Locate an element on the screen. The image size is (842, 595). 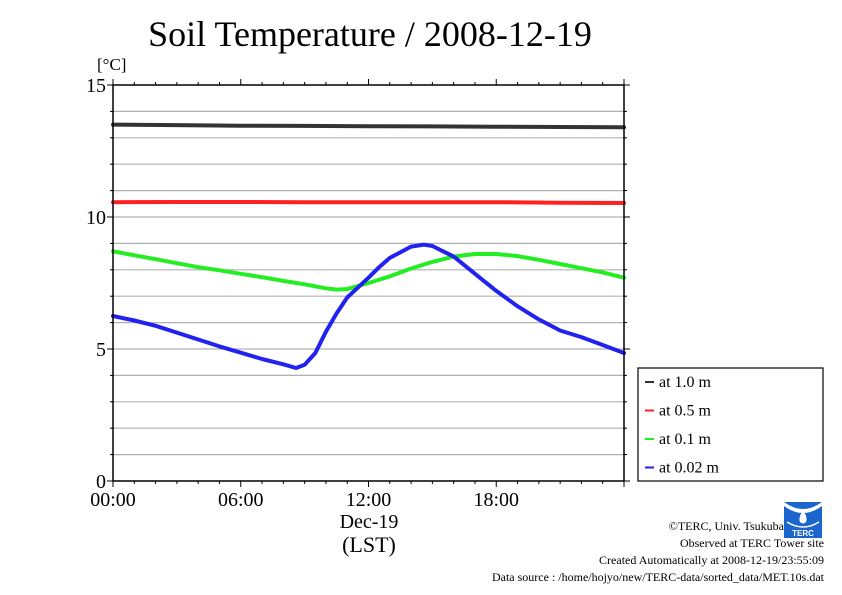
series-line-at-0-1-m is located at coordinates (368, 270).